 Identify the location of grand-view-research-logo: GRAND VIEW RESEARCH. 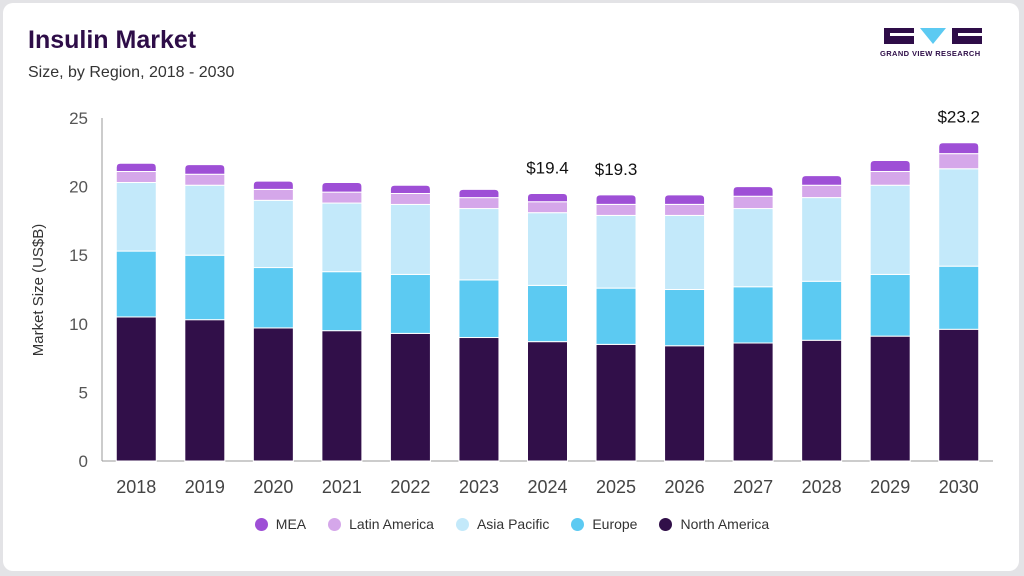
(933, 45).